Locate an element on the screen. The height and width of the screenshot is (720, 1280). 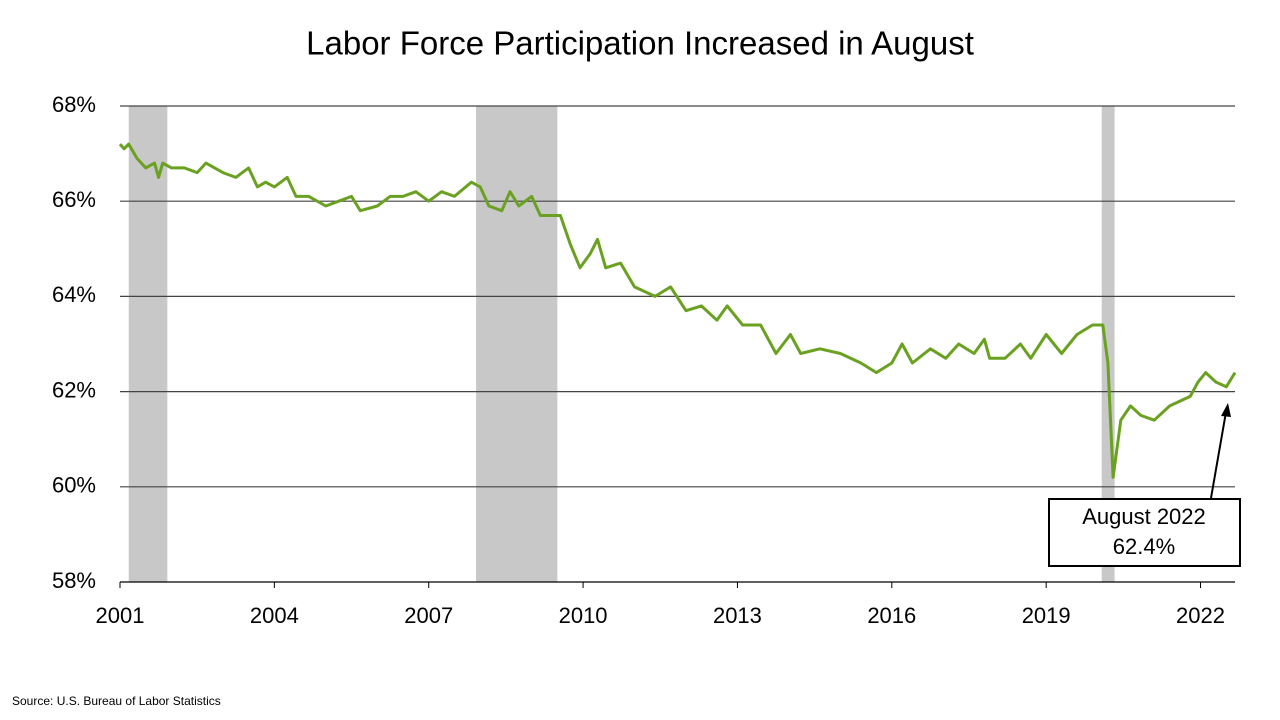
annotation-text: August 2022 is located at coordinates (1144, 516).